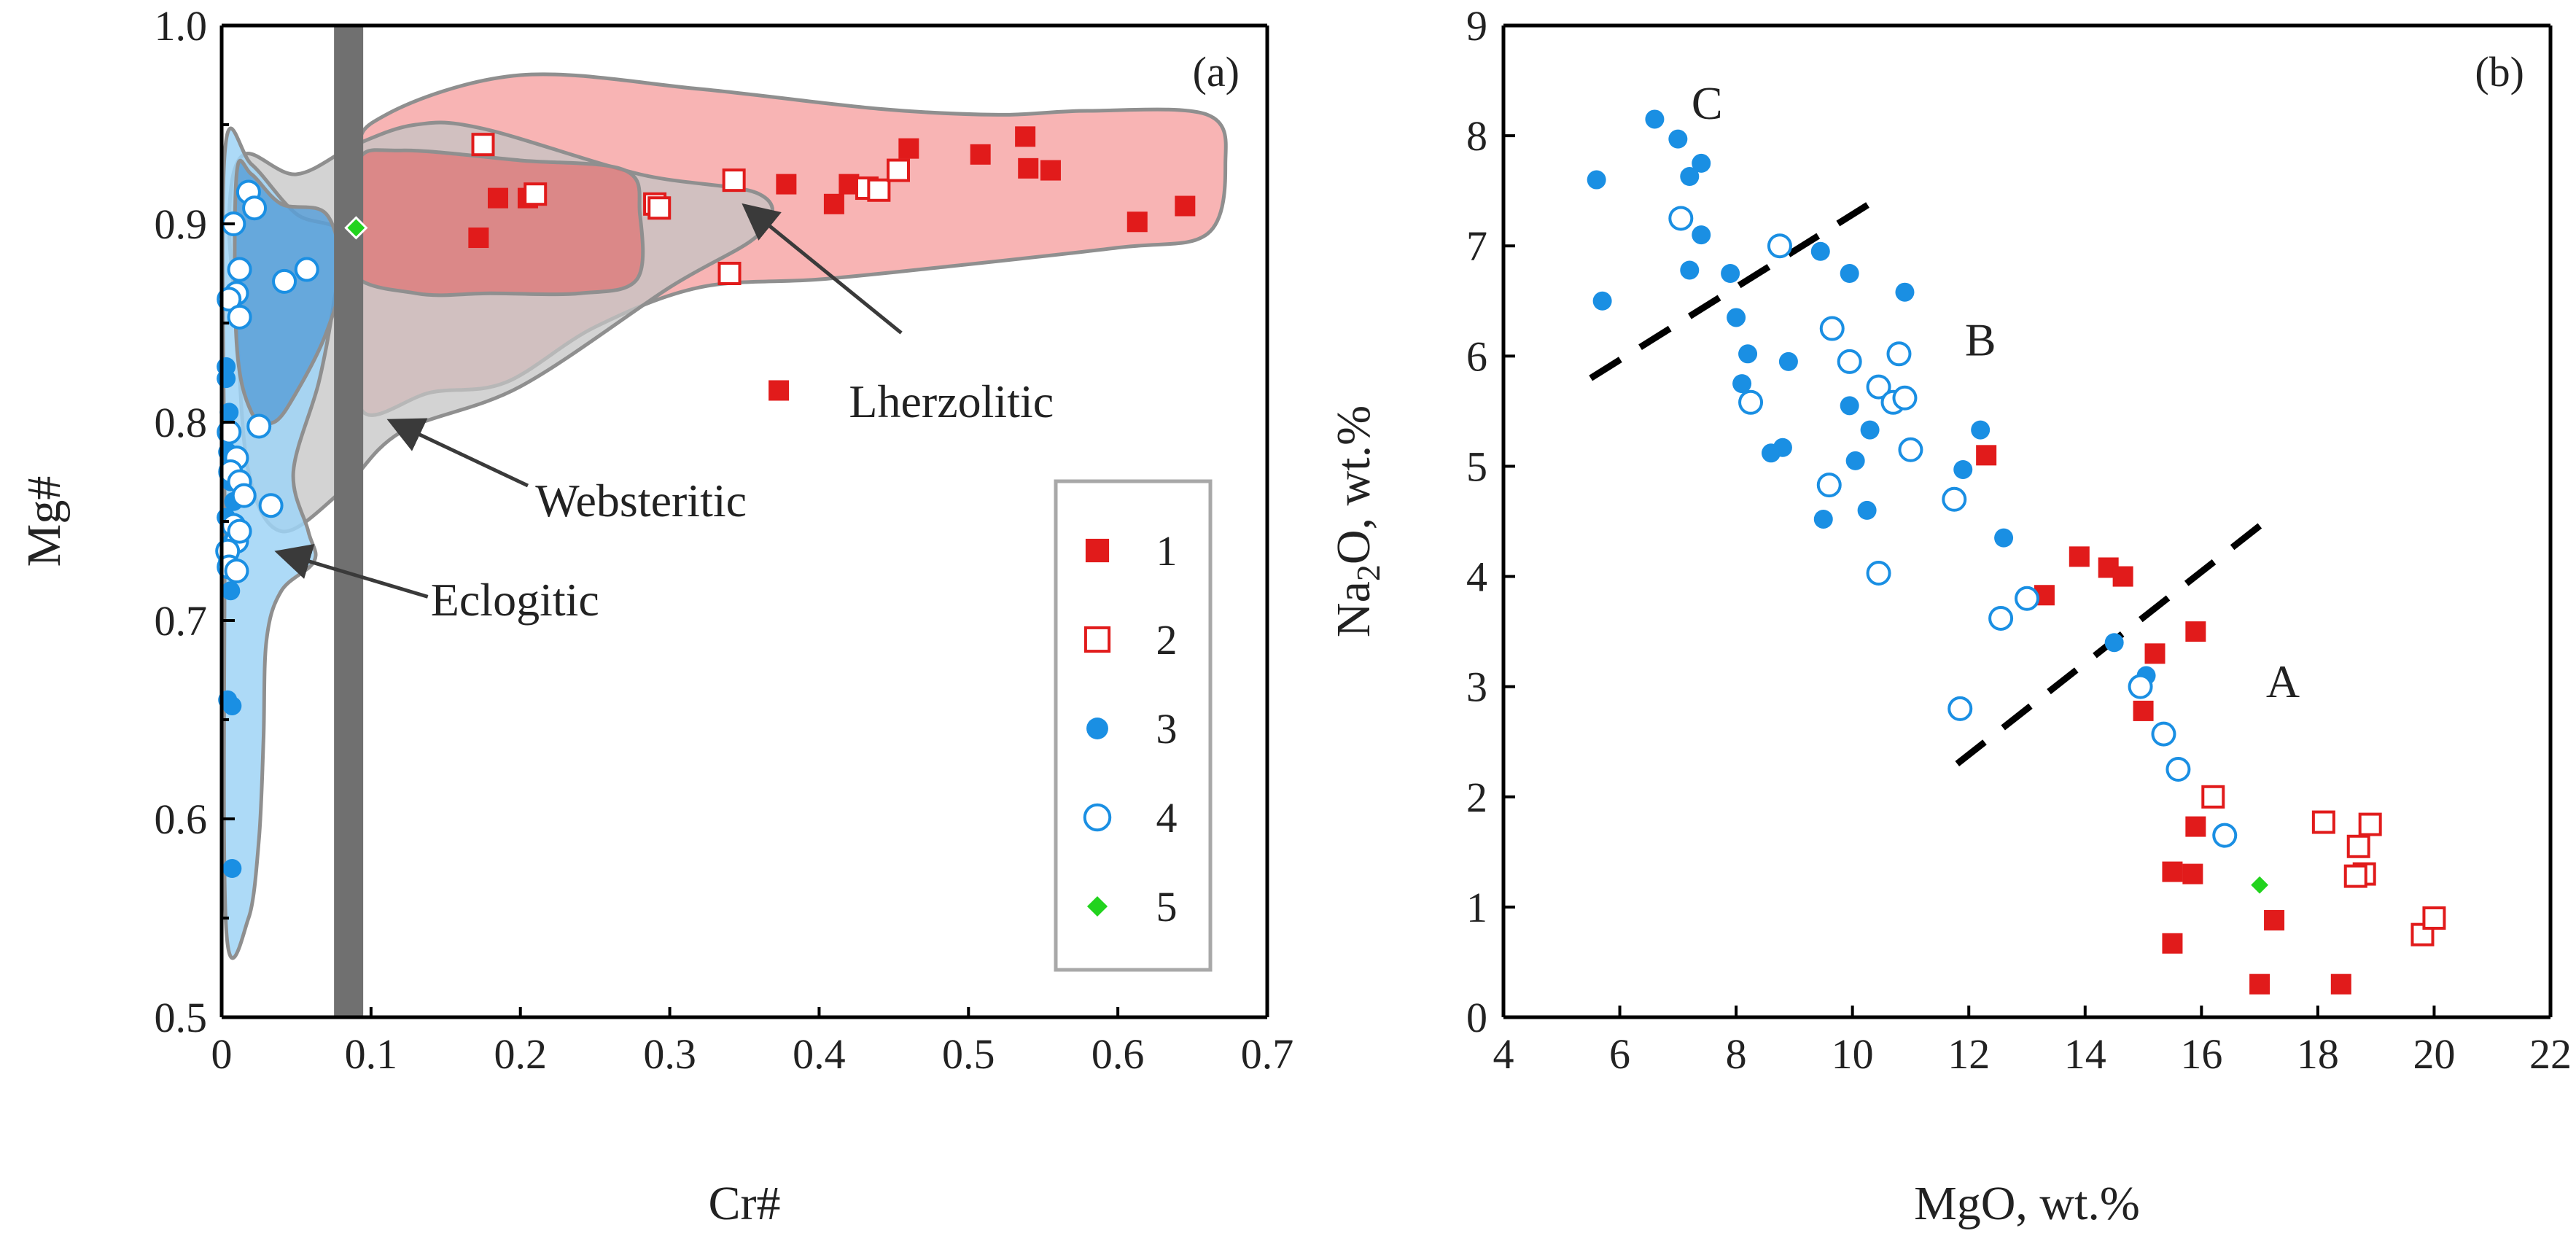  I want to click on x-tick-label: 0.3, so click(669, 1054).